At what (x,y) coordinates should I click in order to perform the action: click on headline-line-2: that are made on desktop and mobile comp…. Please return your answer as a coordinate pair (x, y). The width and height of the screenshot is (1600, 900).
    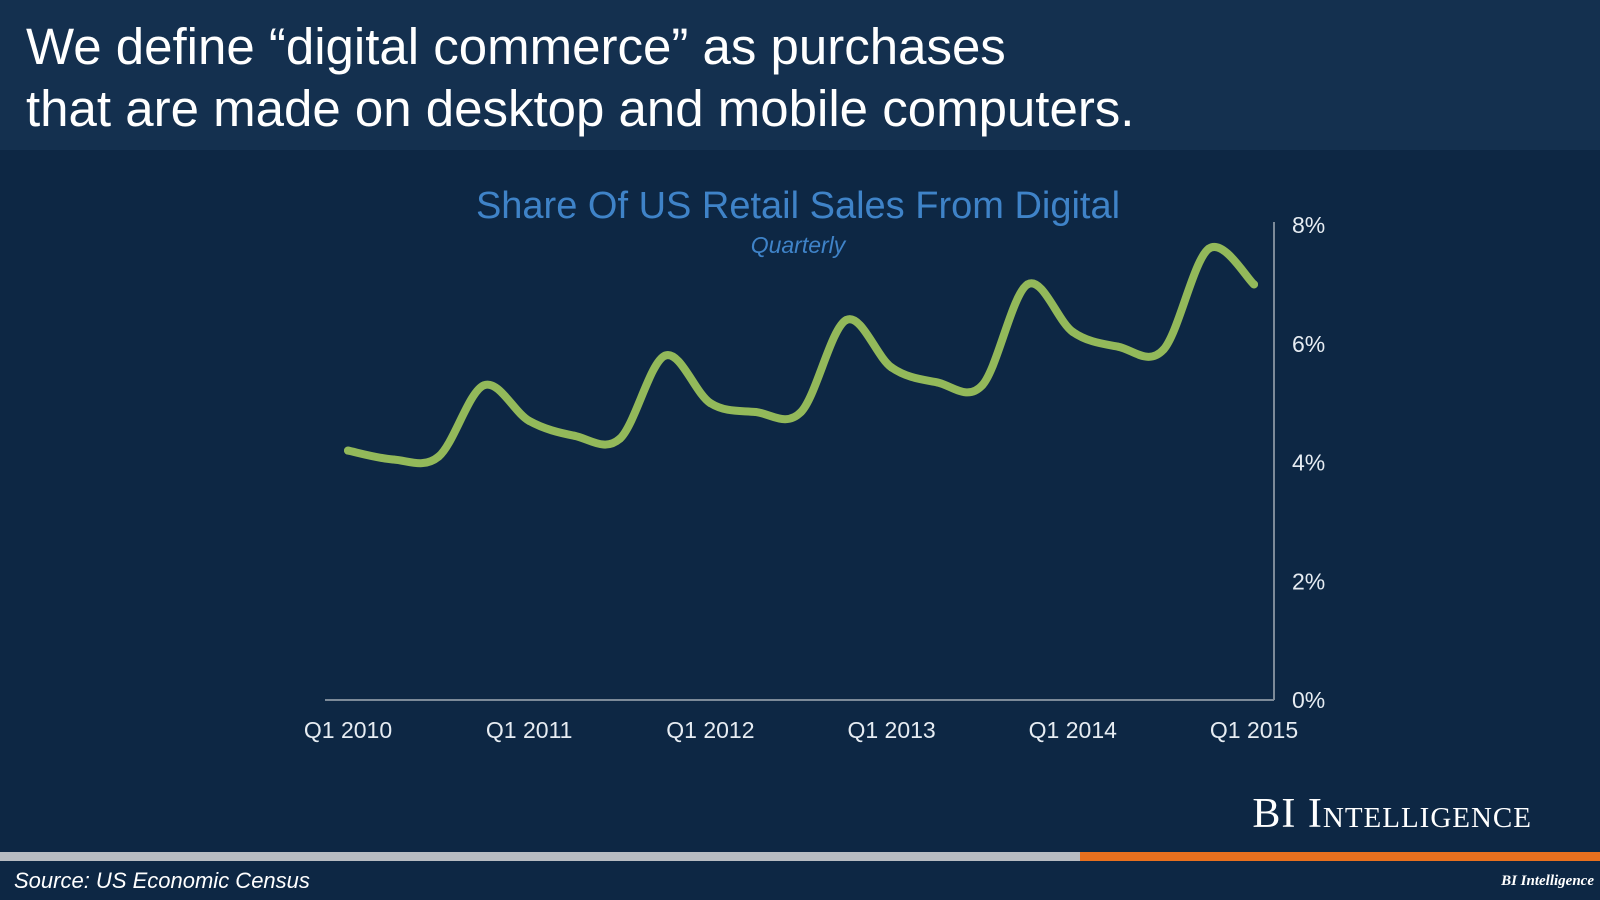
    Looking at the image, I should click on (580, 108).